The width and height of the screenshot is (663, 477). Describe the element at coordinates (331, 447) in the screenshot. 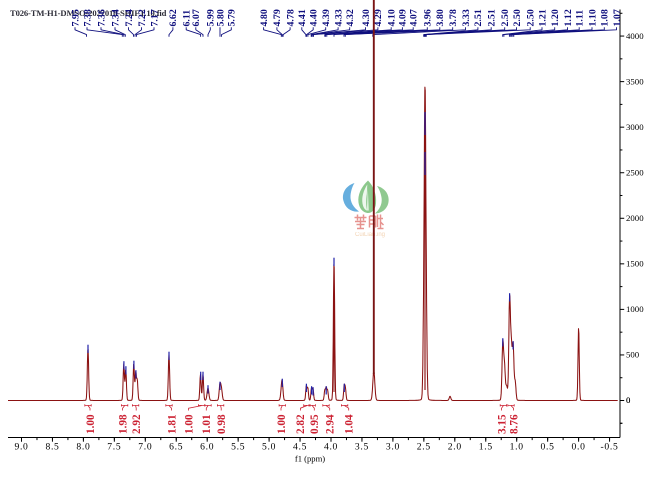

I see `svg-text: 4.0` at that location.